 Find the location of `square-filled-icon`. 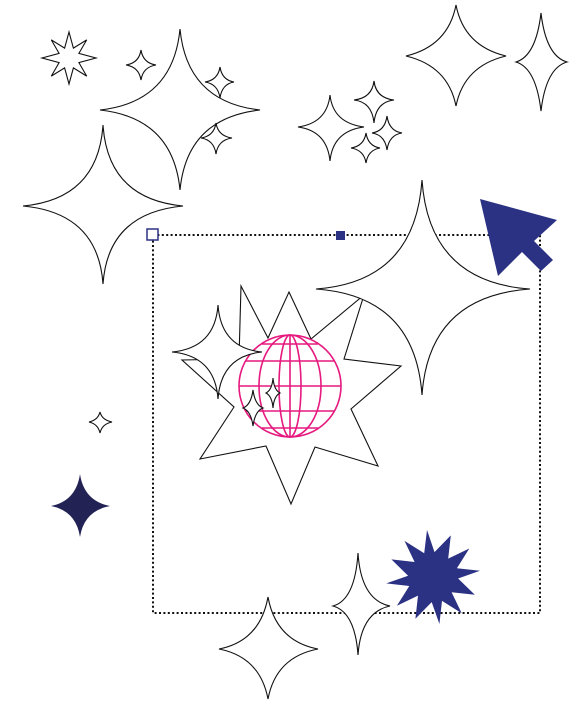

square-filled-icon is located at coordinates (340, 235).